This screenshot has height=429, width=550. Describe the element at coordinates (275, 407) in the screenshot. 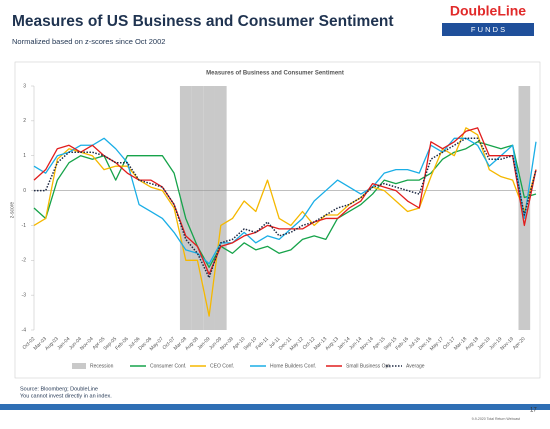

I see `footer-bar` at that location.